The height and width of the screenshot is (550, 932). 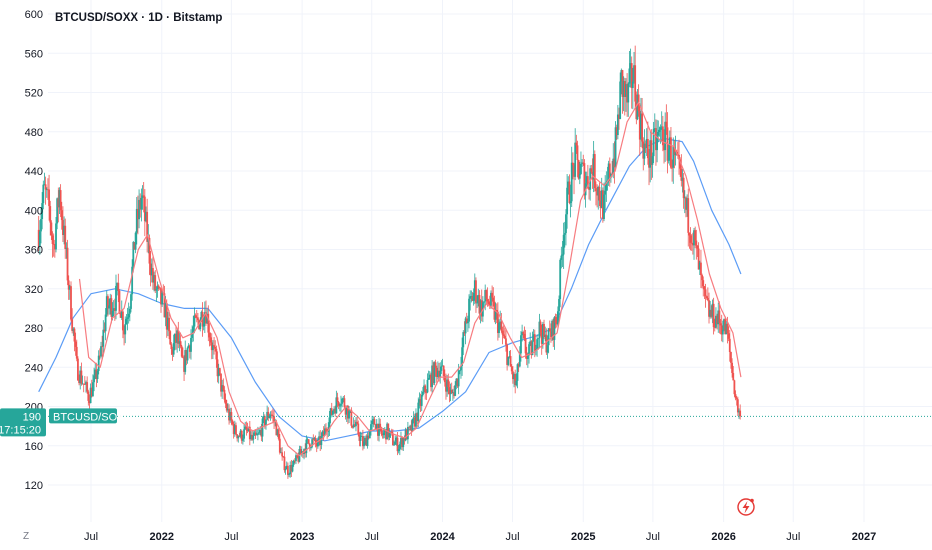 What do you see at coordinates (864, 537) in the screenshot?
I see `x-tick-label: 2027` at bounding box center [864, 537].